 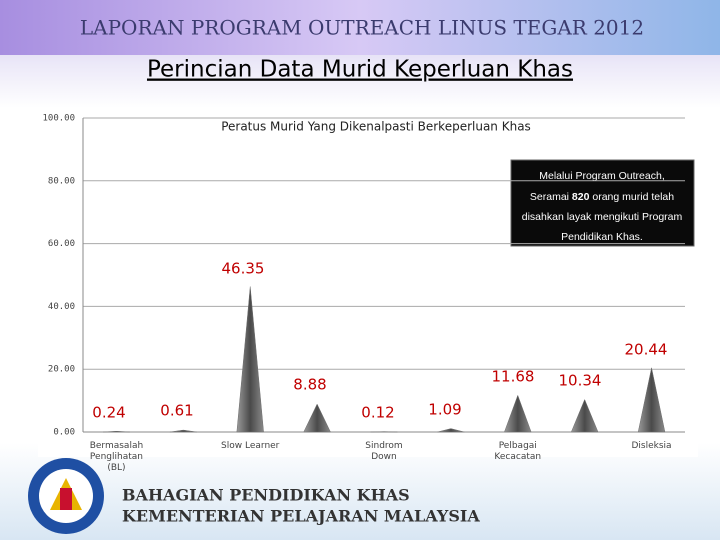 I want to click on y-tick-label: 0.00, so click(x=64, y=433).